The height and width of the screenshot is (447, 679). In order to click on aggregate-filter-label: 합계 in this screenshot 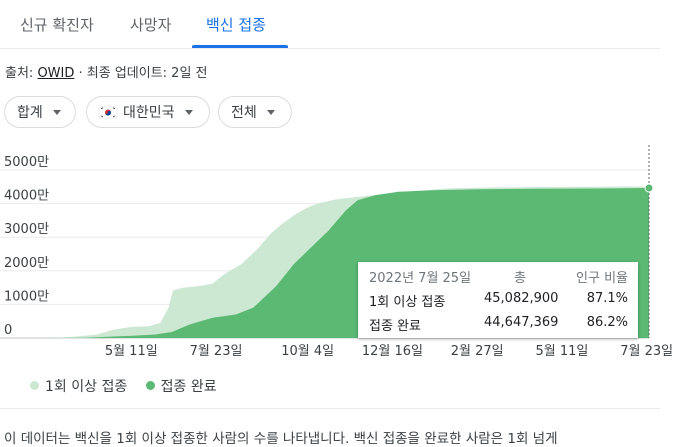, I will do `click(30, 113)`.